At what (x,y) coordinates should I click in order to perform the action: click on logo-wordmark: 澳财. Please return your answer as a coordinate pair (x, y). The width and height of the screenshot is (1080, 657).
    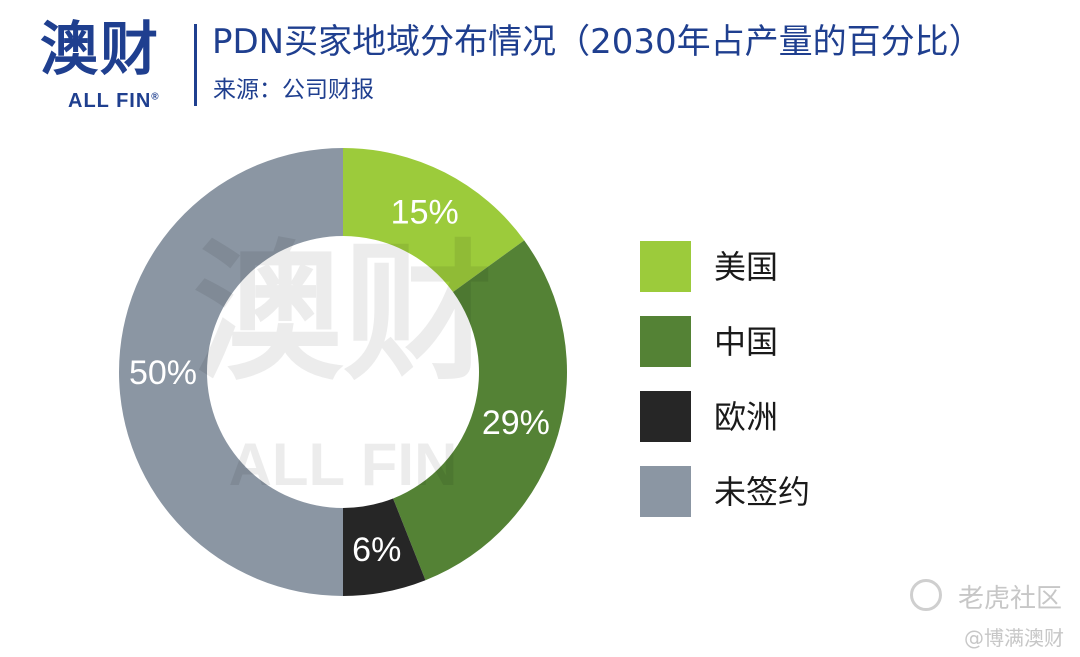
    Looking at the image, I should click on (100, 49).